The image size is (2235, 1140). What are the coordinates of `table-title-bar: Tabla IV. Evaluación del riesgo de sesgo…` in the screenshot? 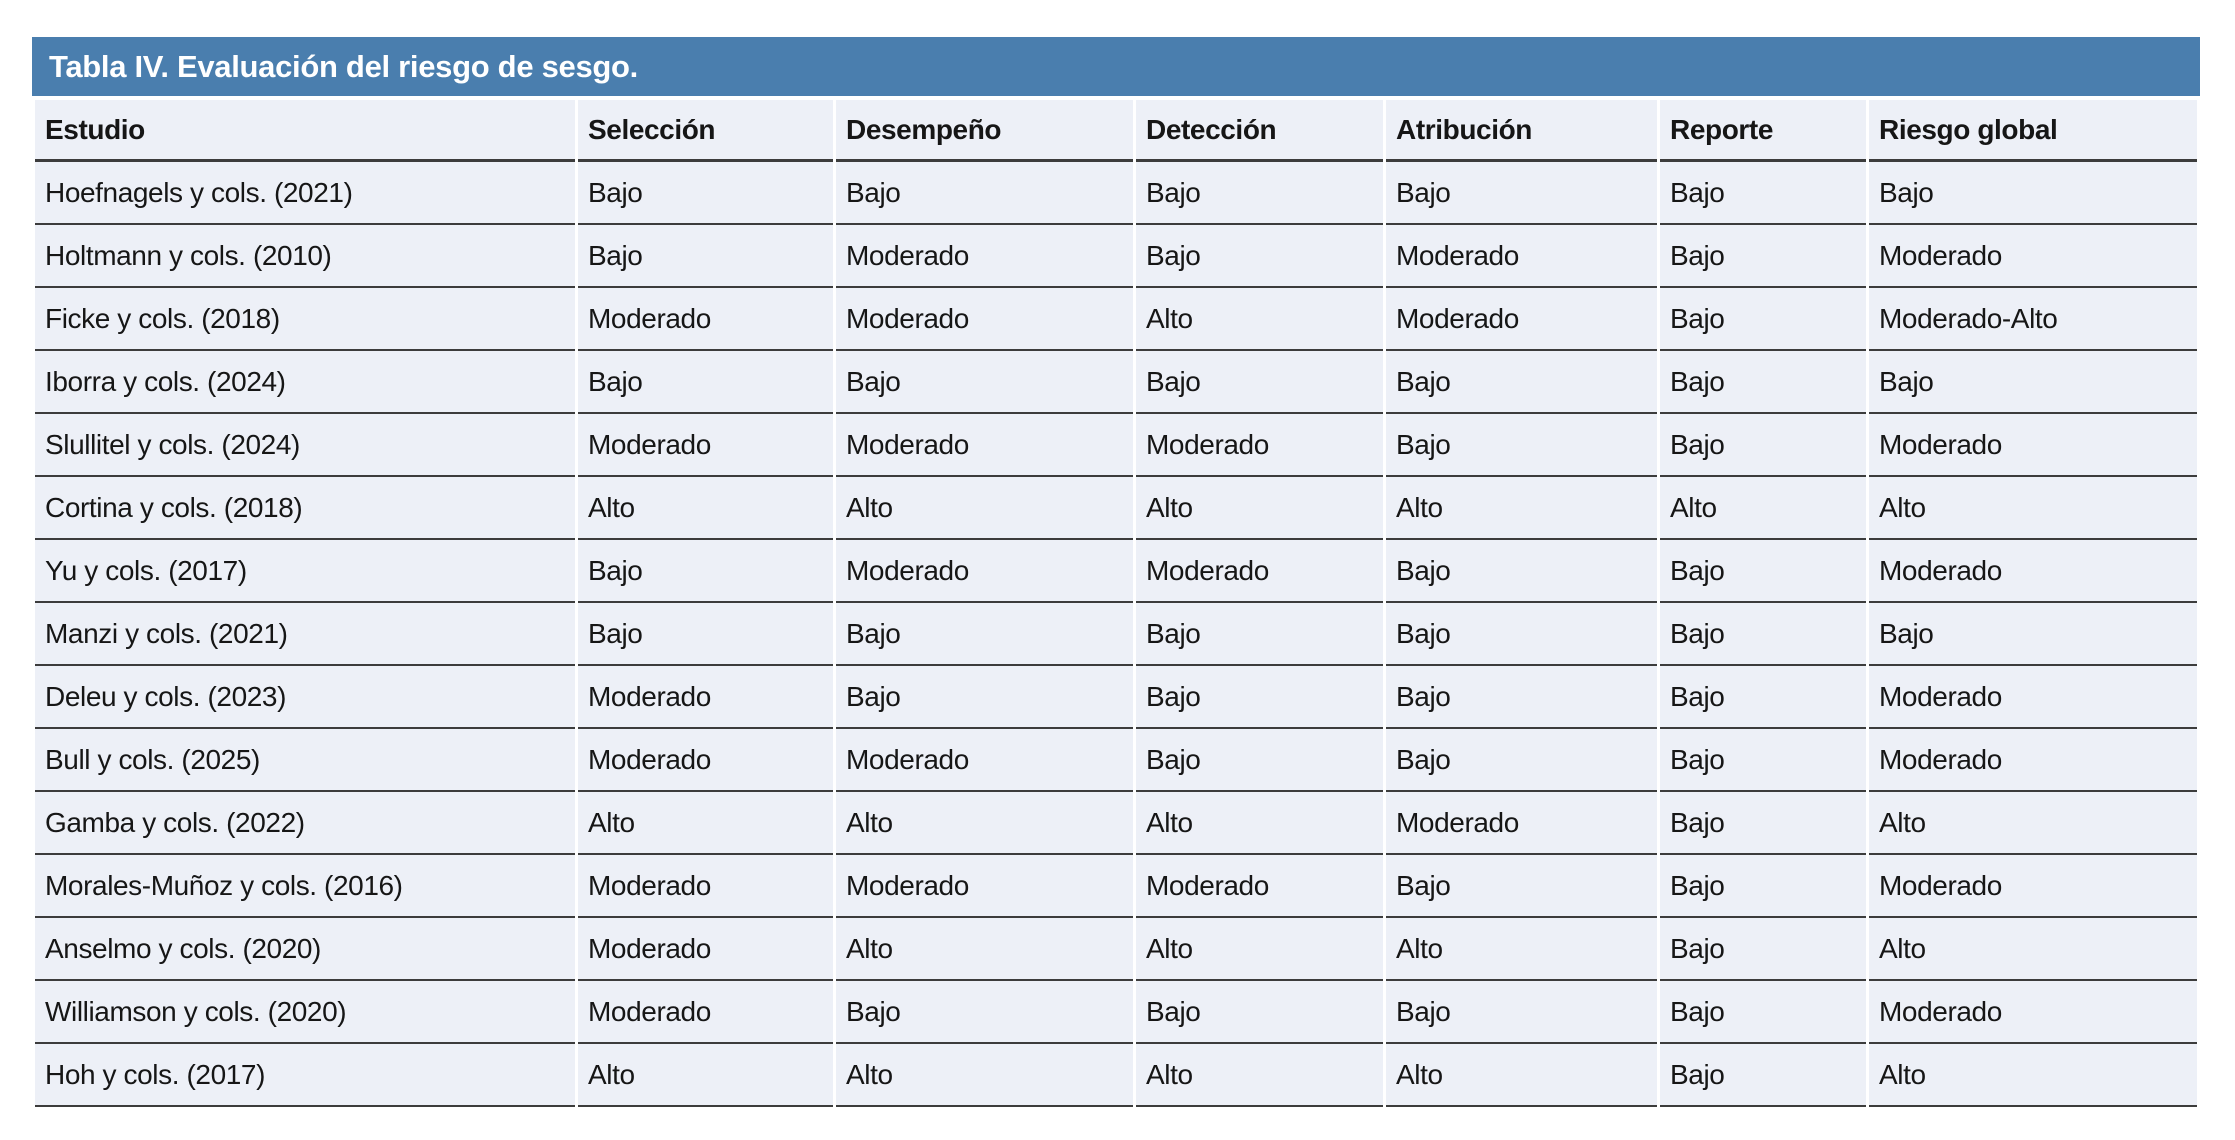 It's located at (1116, 66).